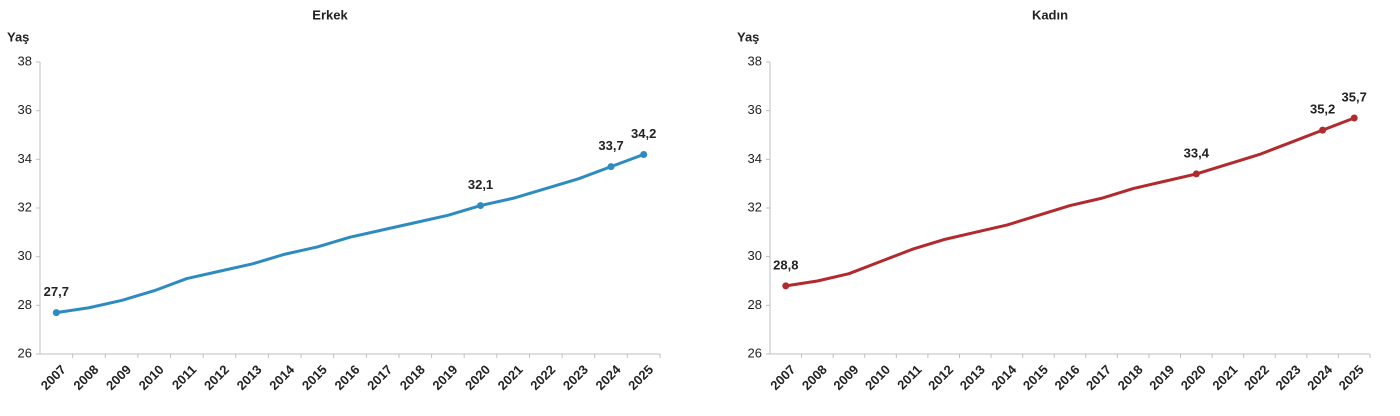 This screenshot has height=416, width=1400. Describe the element at coordinates (330, 14) in the screenshot. I see `chart-title: Erkek` at that location.